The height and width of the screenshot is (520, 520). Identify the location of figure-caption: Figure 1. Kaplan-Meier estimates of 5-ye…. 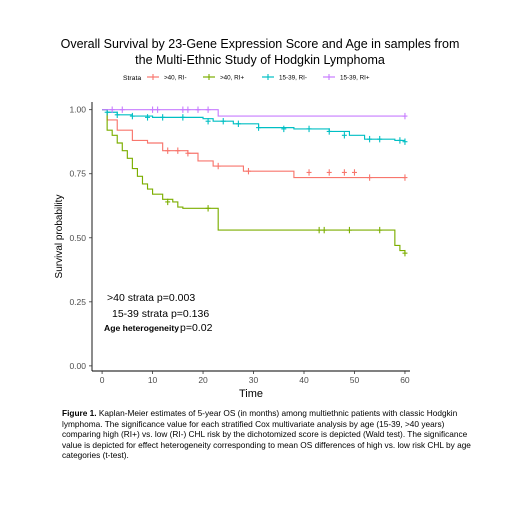
(267, 434).